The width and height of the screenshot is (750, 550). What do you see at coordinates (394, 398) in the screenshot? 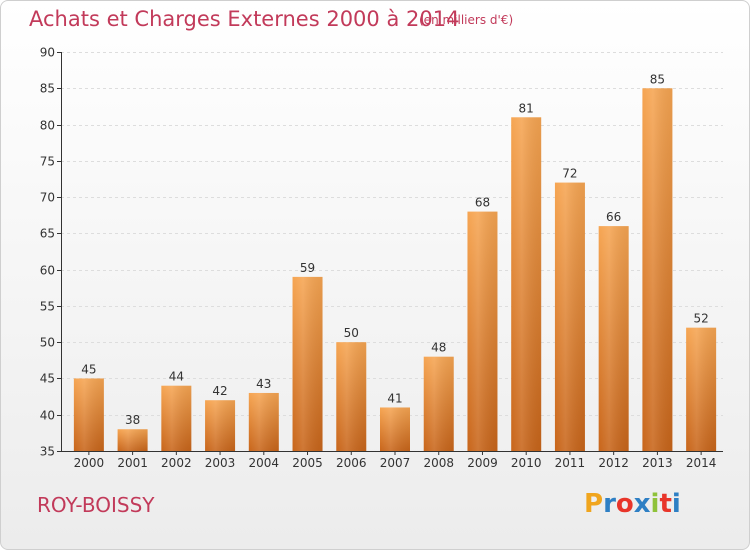
I see `data-label-2007: 41` at bounding box center [394, 398].